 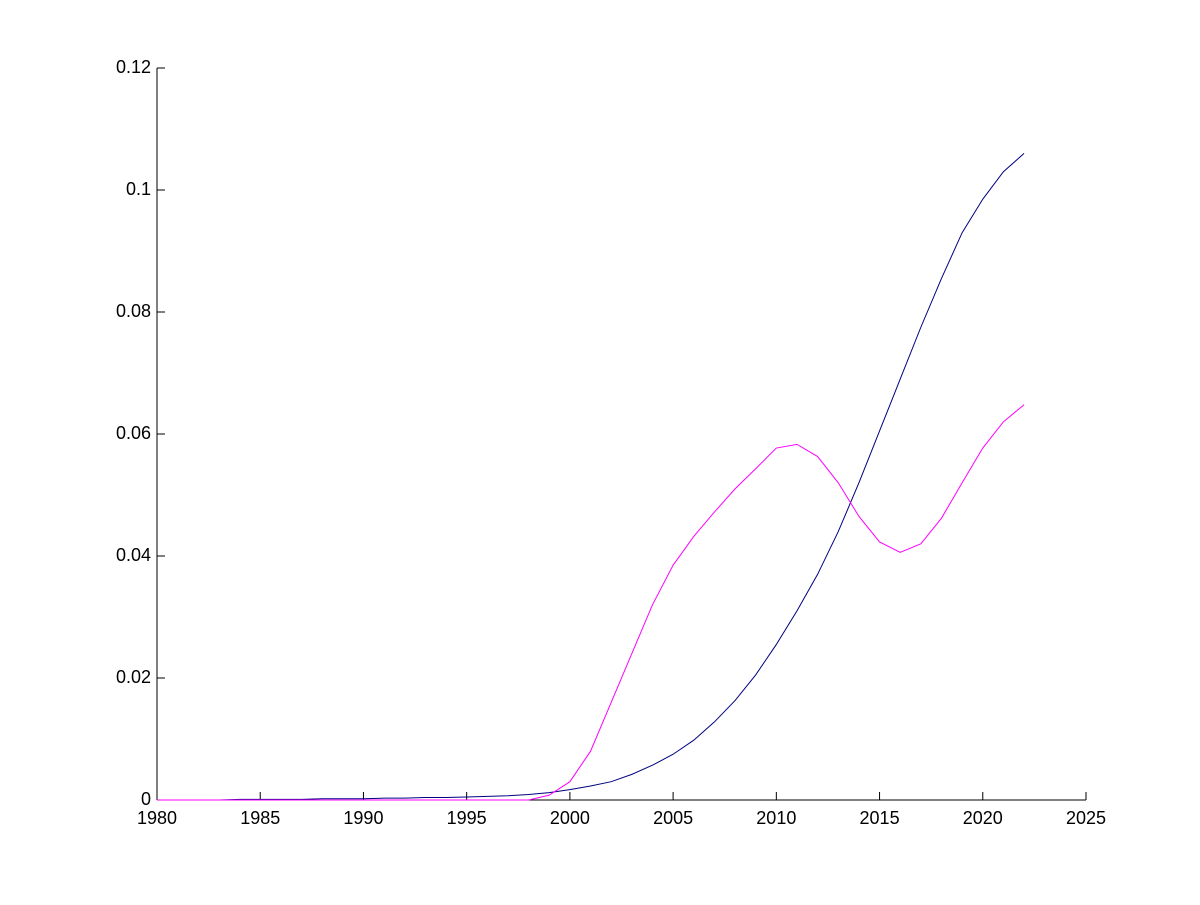 What do you see at coordinates (1086, 818) in the screenshot?
I see `x-tick-label: 2025` at bounding box center [1086, 818].